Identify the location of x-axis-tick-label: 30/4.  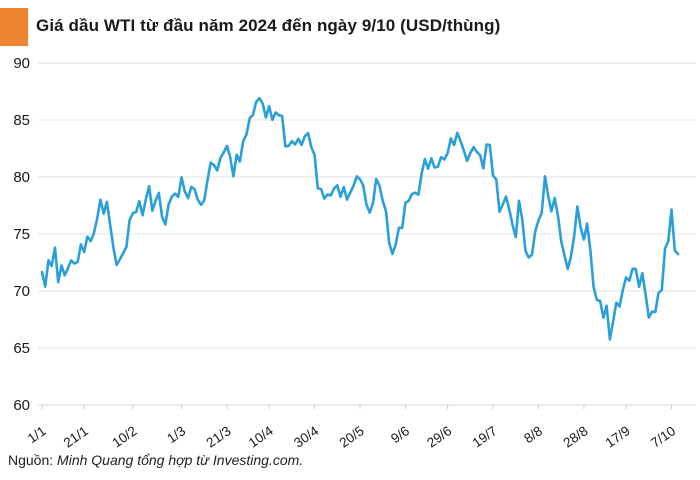
(306, 435).